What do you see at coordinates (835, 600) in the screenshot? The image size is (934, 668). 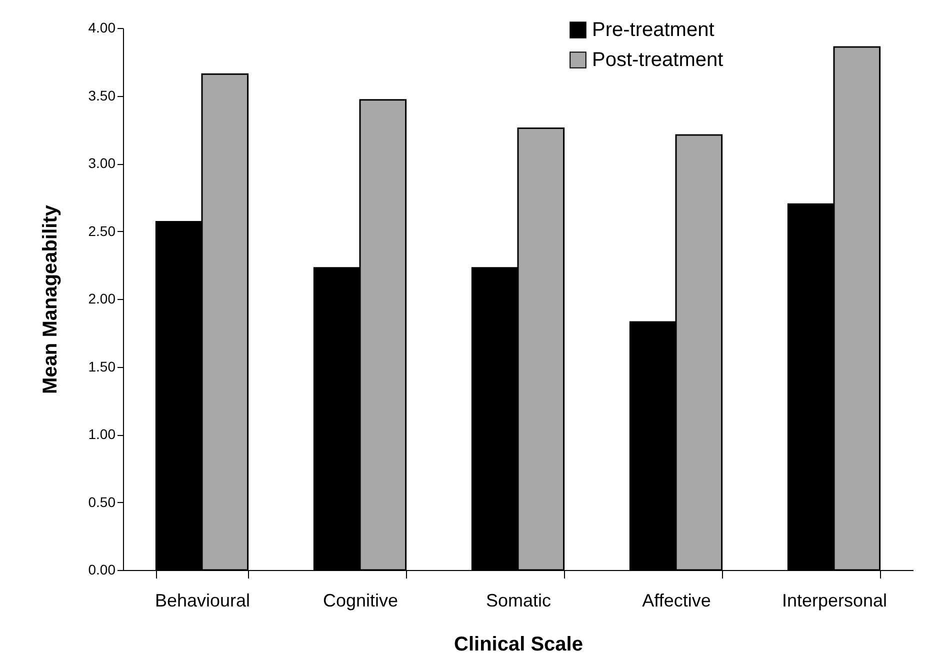 I see `x-tick-label: Interpersonal` at bounding box center [835, 600].